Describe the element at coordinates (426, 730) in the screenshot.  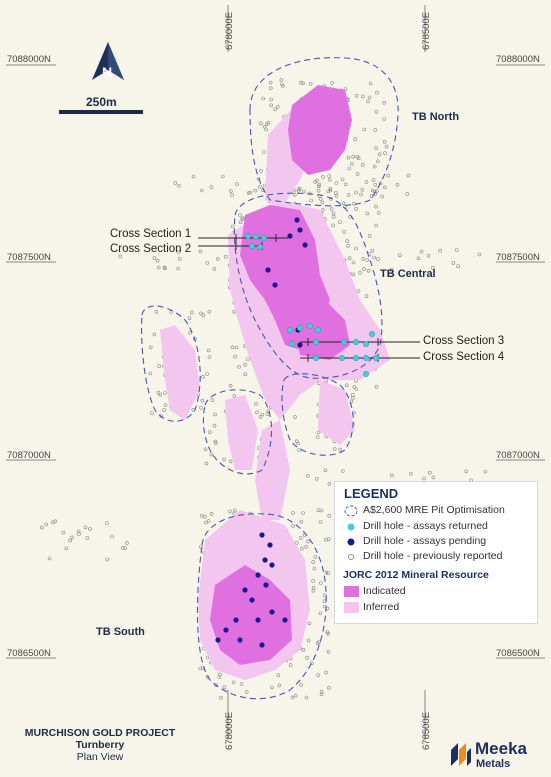
I see `coord-bottom-678500: 678500E` at that location.